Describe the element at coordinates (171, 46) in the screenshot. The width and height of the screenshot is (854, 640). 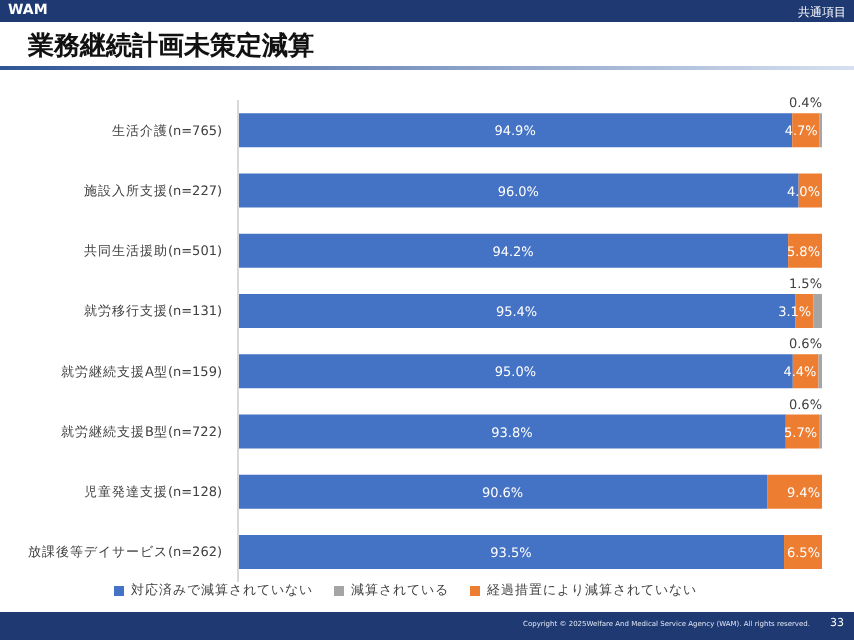
I see `chart-title: 業務継続計画未策定減算` at that location.